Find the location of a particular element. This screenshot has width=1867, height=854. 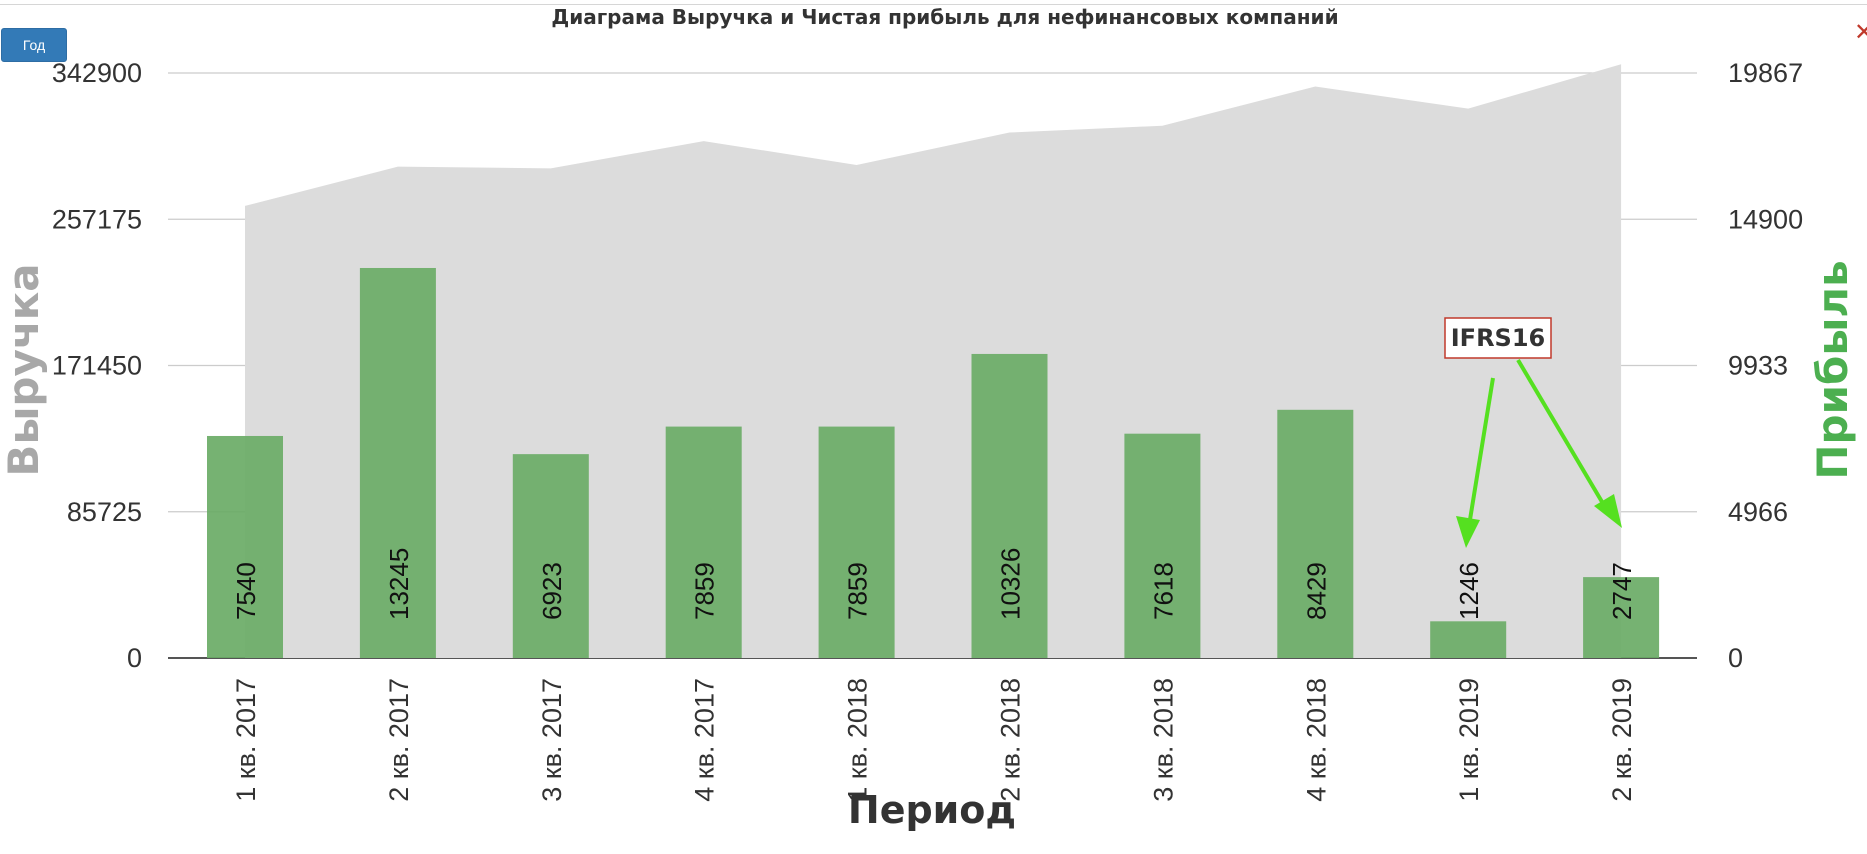

annotation-box is located at coordinates (1498, 338).